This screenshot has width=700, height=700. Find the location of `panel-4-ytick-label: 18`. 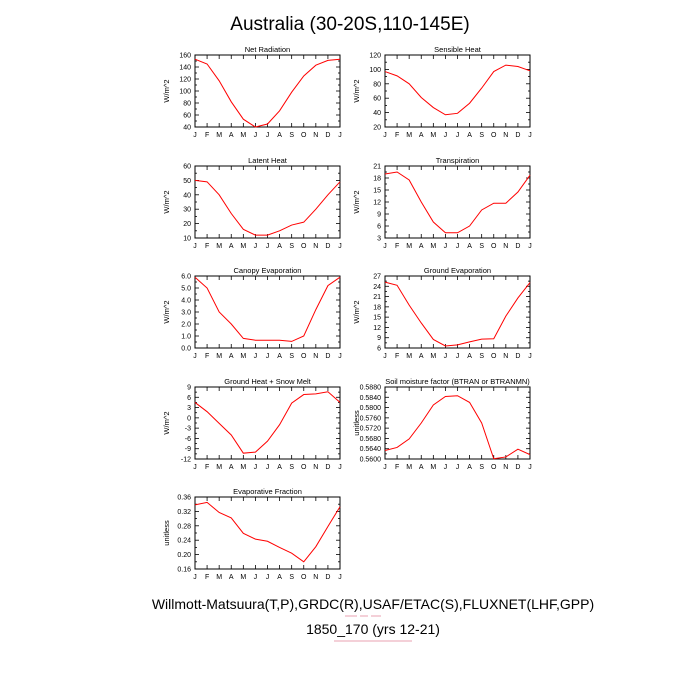

panel-4-ytick-label: 18 is located at coordinates (377, 179).